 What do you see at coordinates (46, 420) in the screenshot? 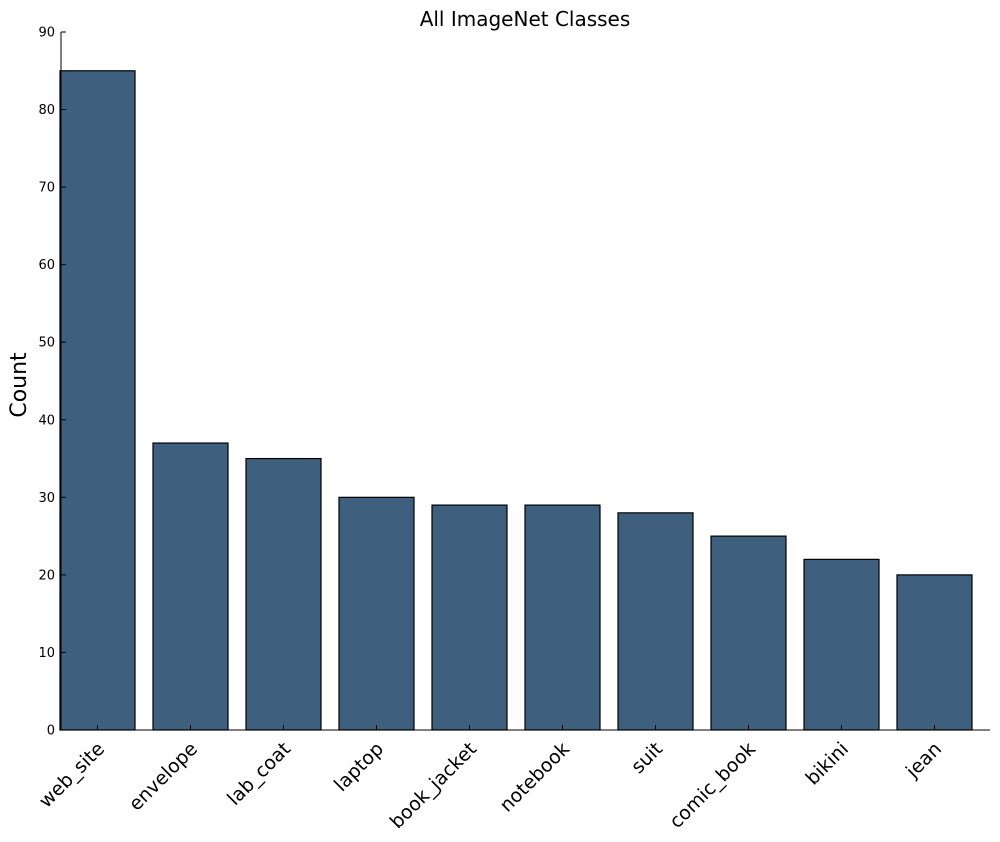
I see `y-tick-label: 40` at bounding box center [46, 420].